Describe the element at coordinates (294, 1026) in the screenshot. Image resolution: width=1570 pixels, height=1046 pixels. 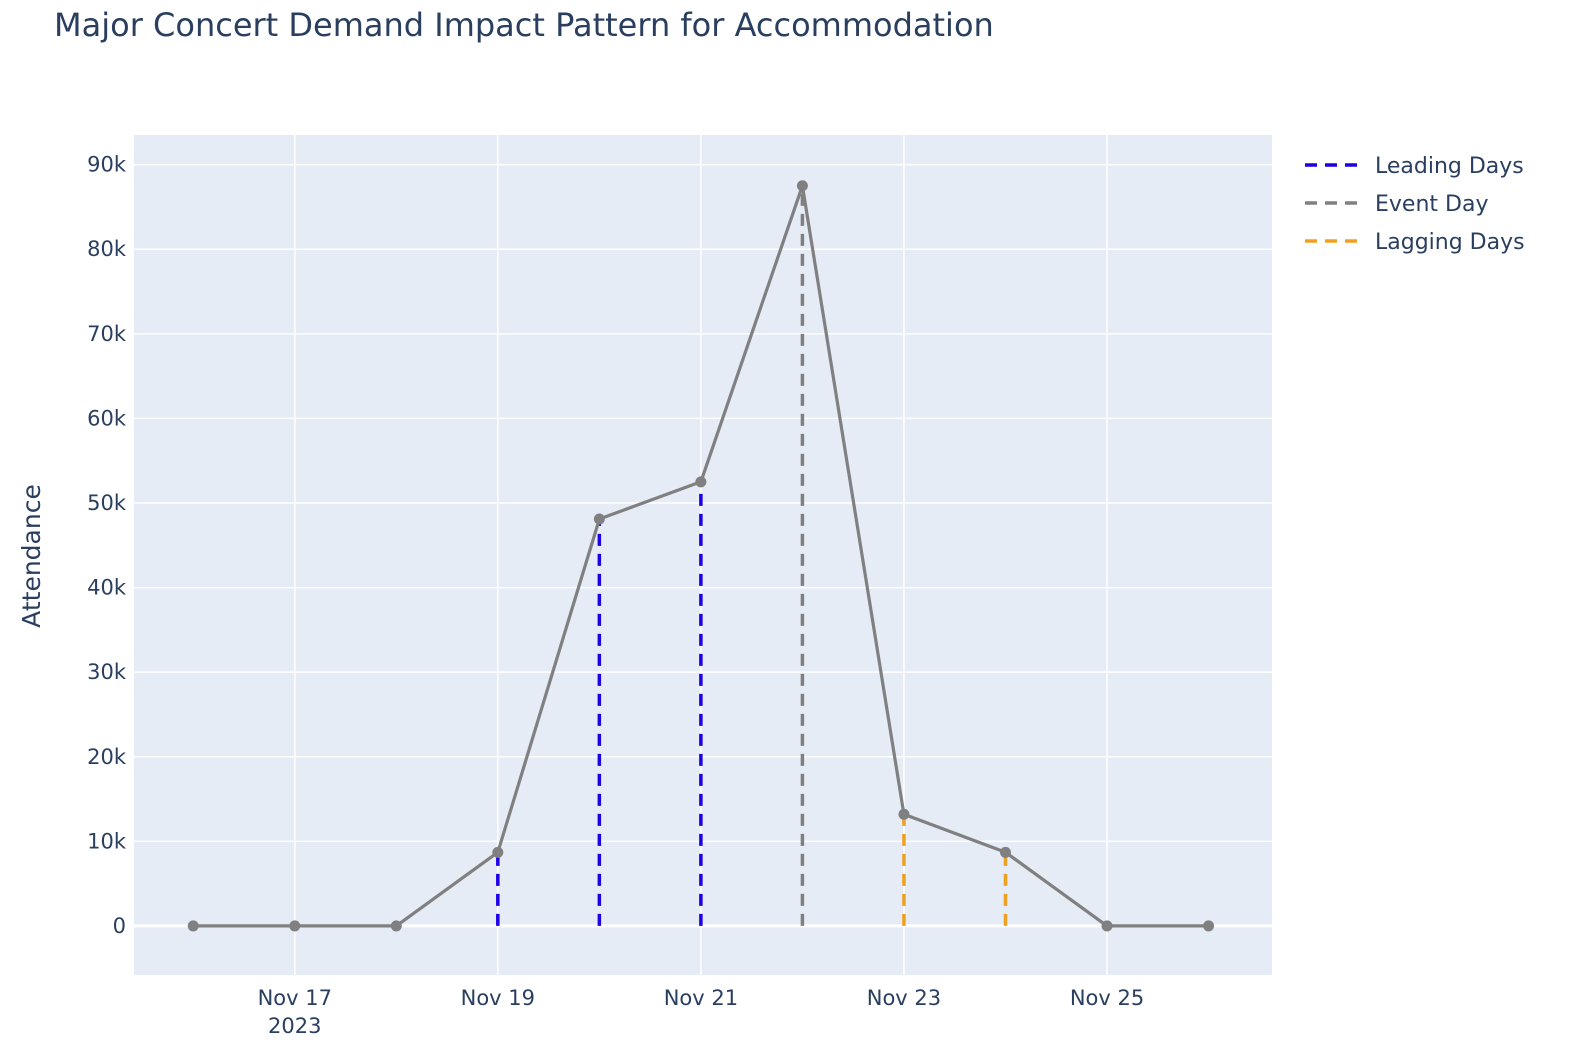
I see `x-year-label: 2023` at that location.